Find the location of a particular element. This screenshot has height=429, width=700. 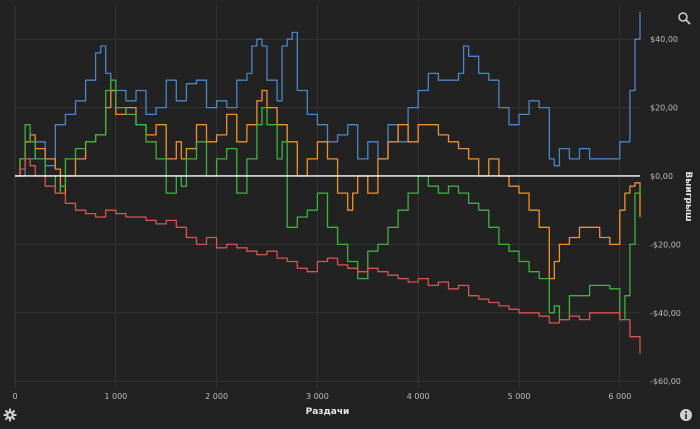

y-axis-title: Выигрыш is located at coordinates (688, 196).